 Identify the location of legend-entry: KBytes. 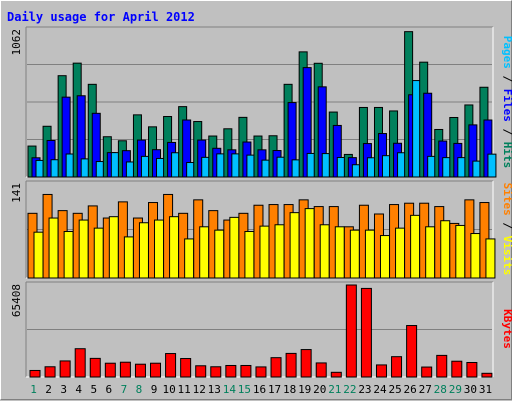
(506, 329).